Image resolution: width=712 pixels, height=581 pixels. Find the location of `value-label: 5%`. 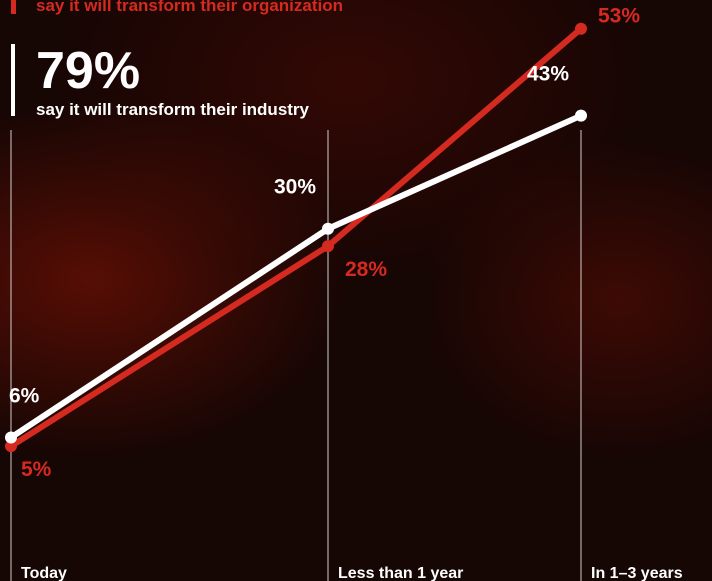

value-label: 5% is located at coordinates (36, 469).